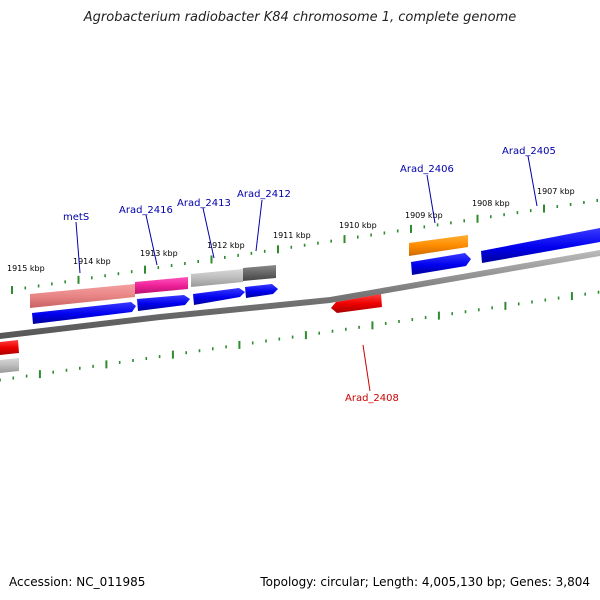 This screenshot has height=600, width=600. Describe the element at coordinates (491, 203) in the screenshot. I see `scale-label: 1908 kbp` at that location.